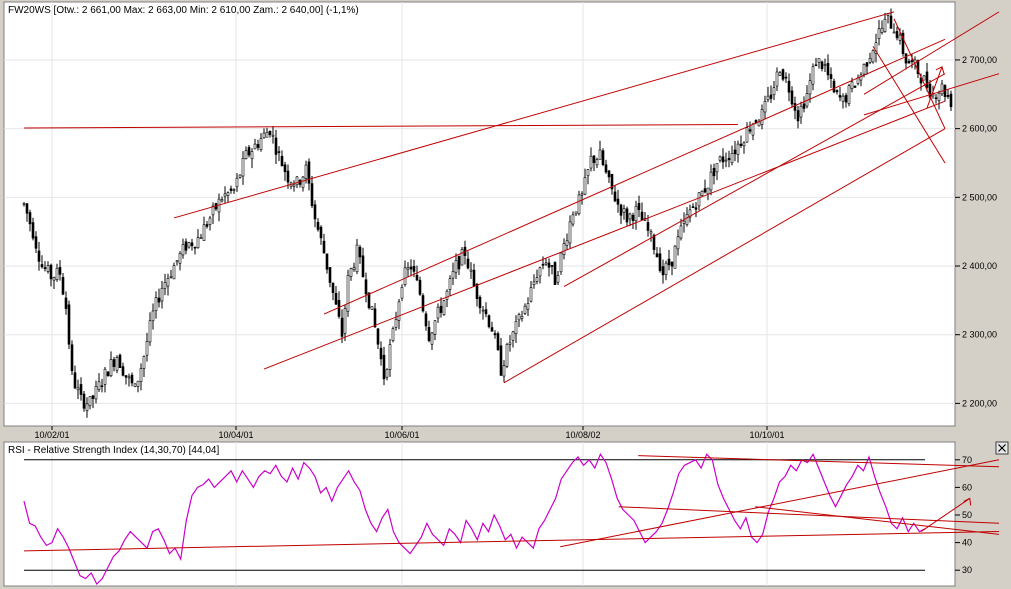 Image resolution: width=1011 pixels, height=589 pixels. I want to click on price-y-tick-label: 2 500,00, so click(979, 197).